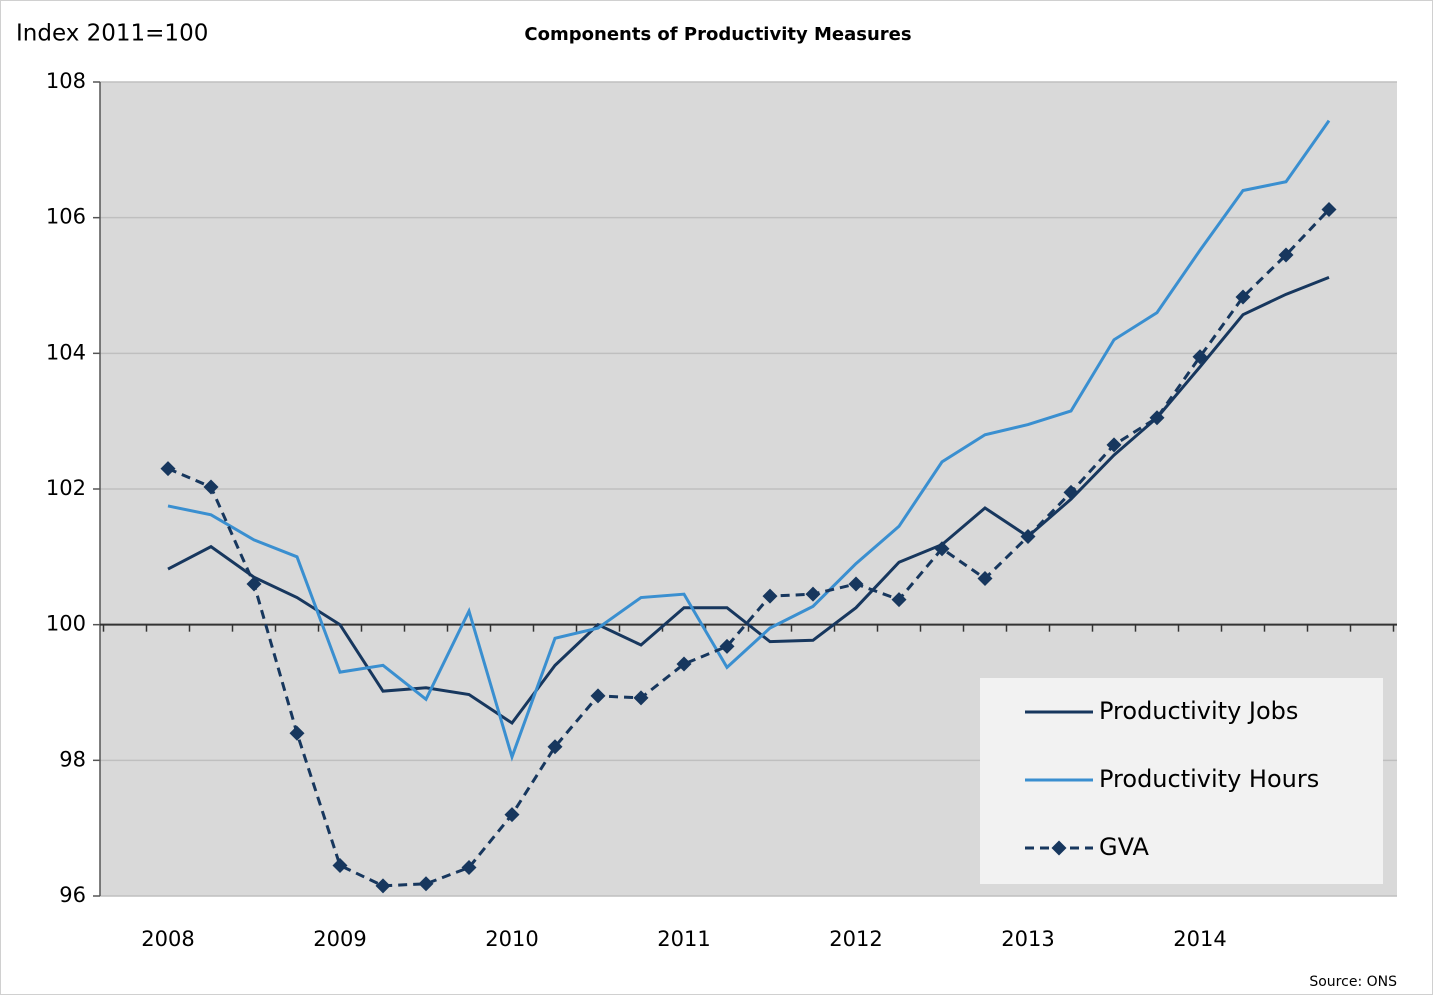  What do you see at coordinates (66, 217) in the screenshot?
I see `y-tick-label: 106` at bounding box center [66, 217].